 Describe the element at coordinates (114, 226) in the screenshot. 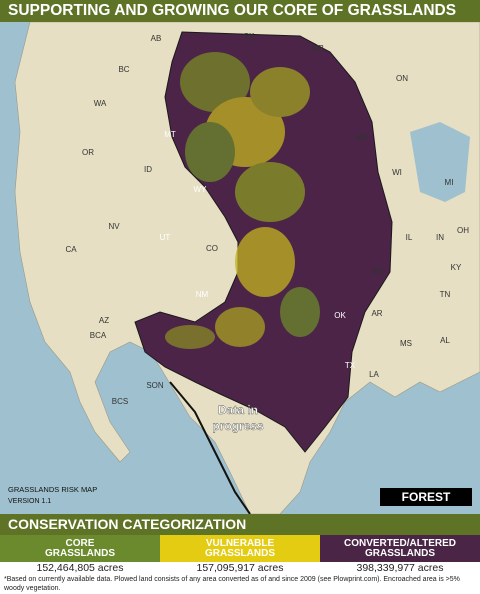

I see `region-label: NV` at that location.